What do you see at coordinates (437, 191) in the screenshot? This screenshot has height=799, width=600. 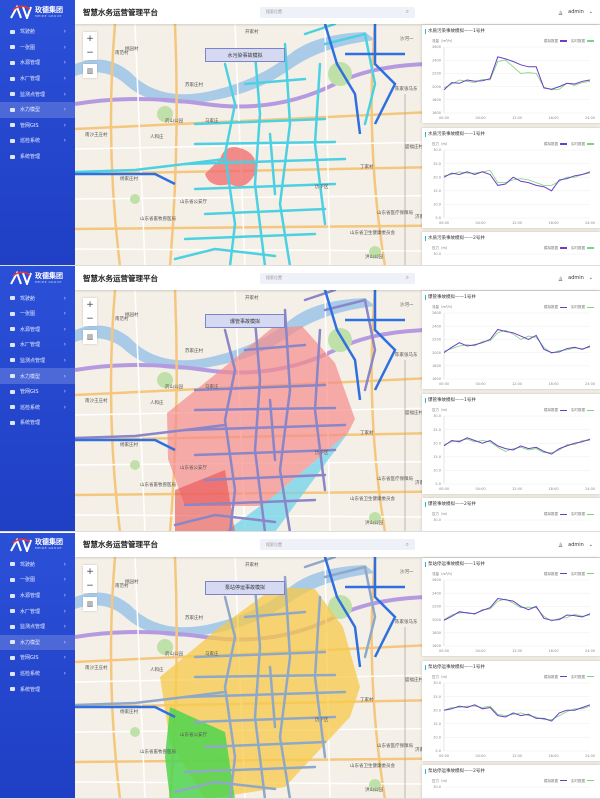 I see `y-tick-label: 15.0` at bounding box center [437, 191].